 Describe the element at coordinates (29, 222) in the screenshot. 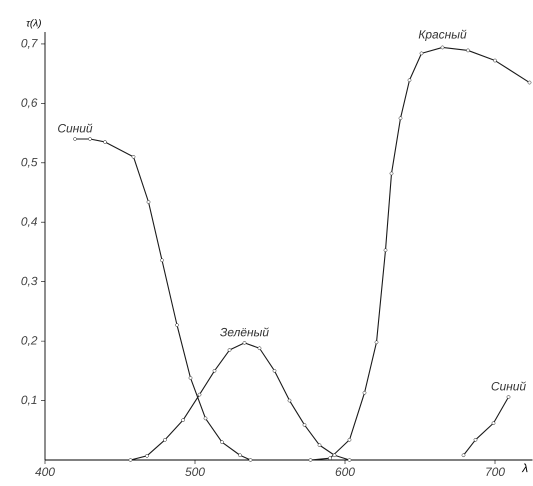

I see `y-tick-label: 0,4` at that location.